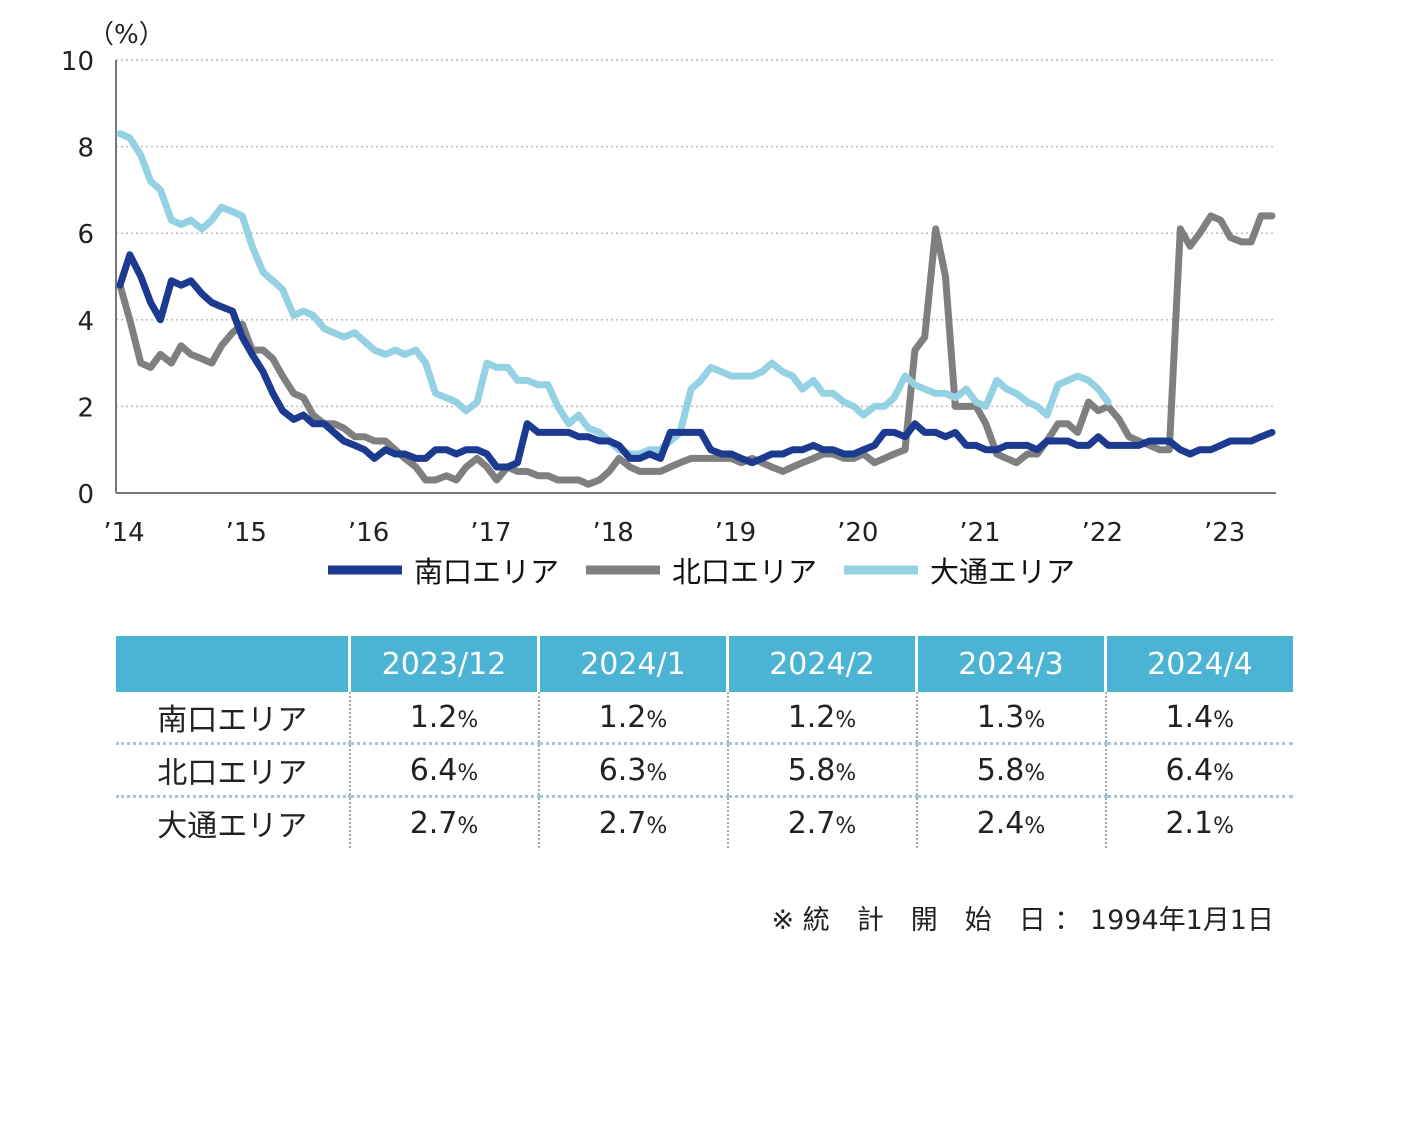 The image size is (1404, 1148). I want to click on table-row: 大通エリア 2.7% 2.7% 2.7% 2.4% 2.1%, so click(704, 822).